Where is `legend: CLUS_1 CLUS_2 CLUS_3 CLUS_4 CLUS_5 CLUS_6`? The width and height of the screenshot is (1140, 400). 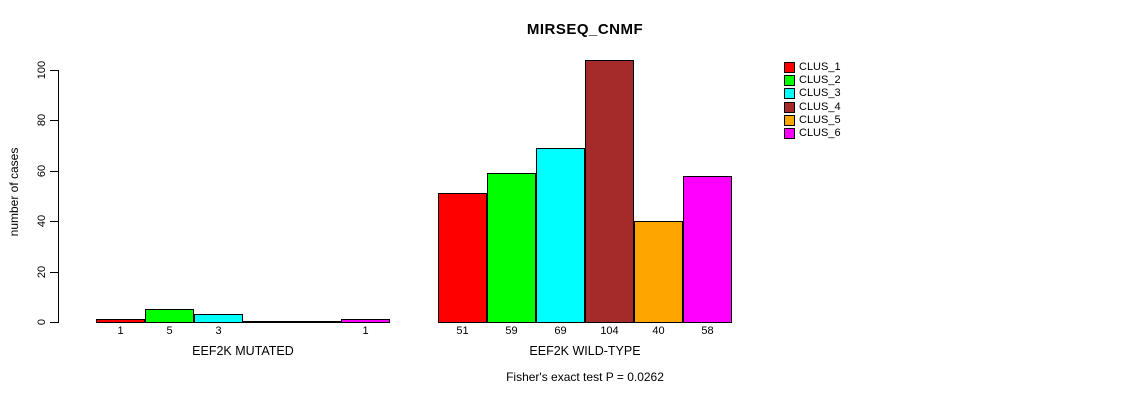
legend: CLUS_1 CLUS_2 CLUS_3 CLUS_4 CLUS_5 CLUS_6 is located at coordinates (812, 100).